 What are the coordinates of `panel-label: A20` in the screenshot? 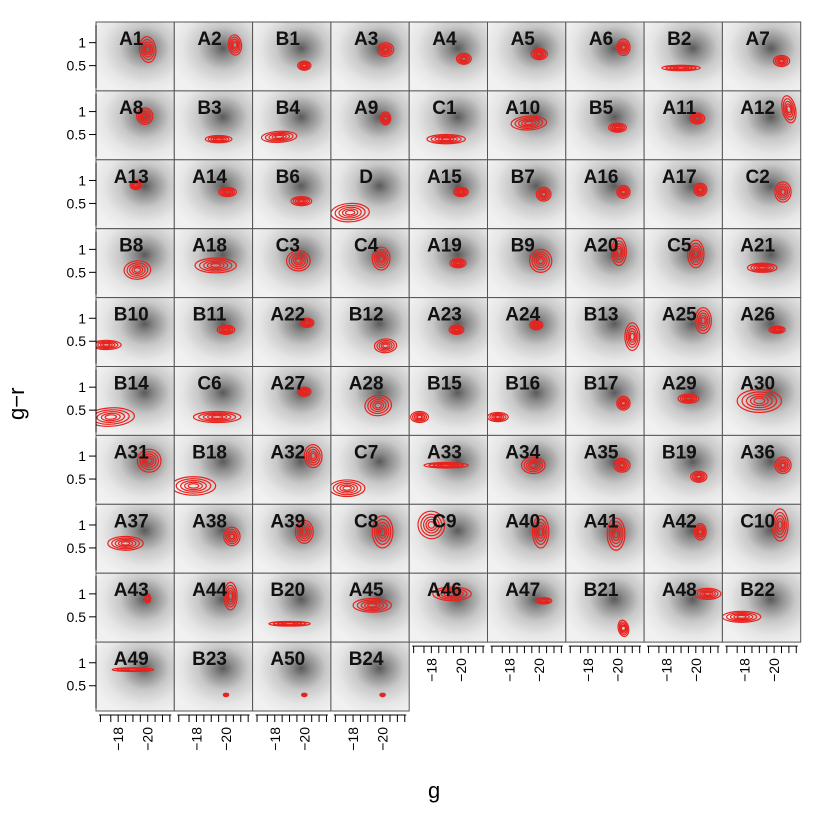 It's located at (601, 246).